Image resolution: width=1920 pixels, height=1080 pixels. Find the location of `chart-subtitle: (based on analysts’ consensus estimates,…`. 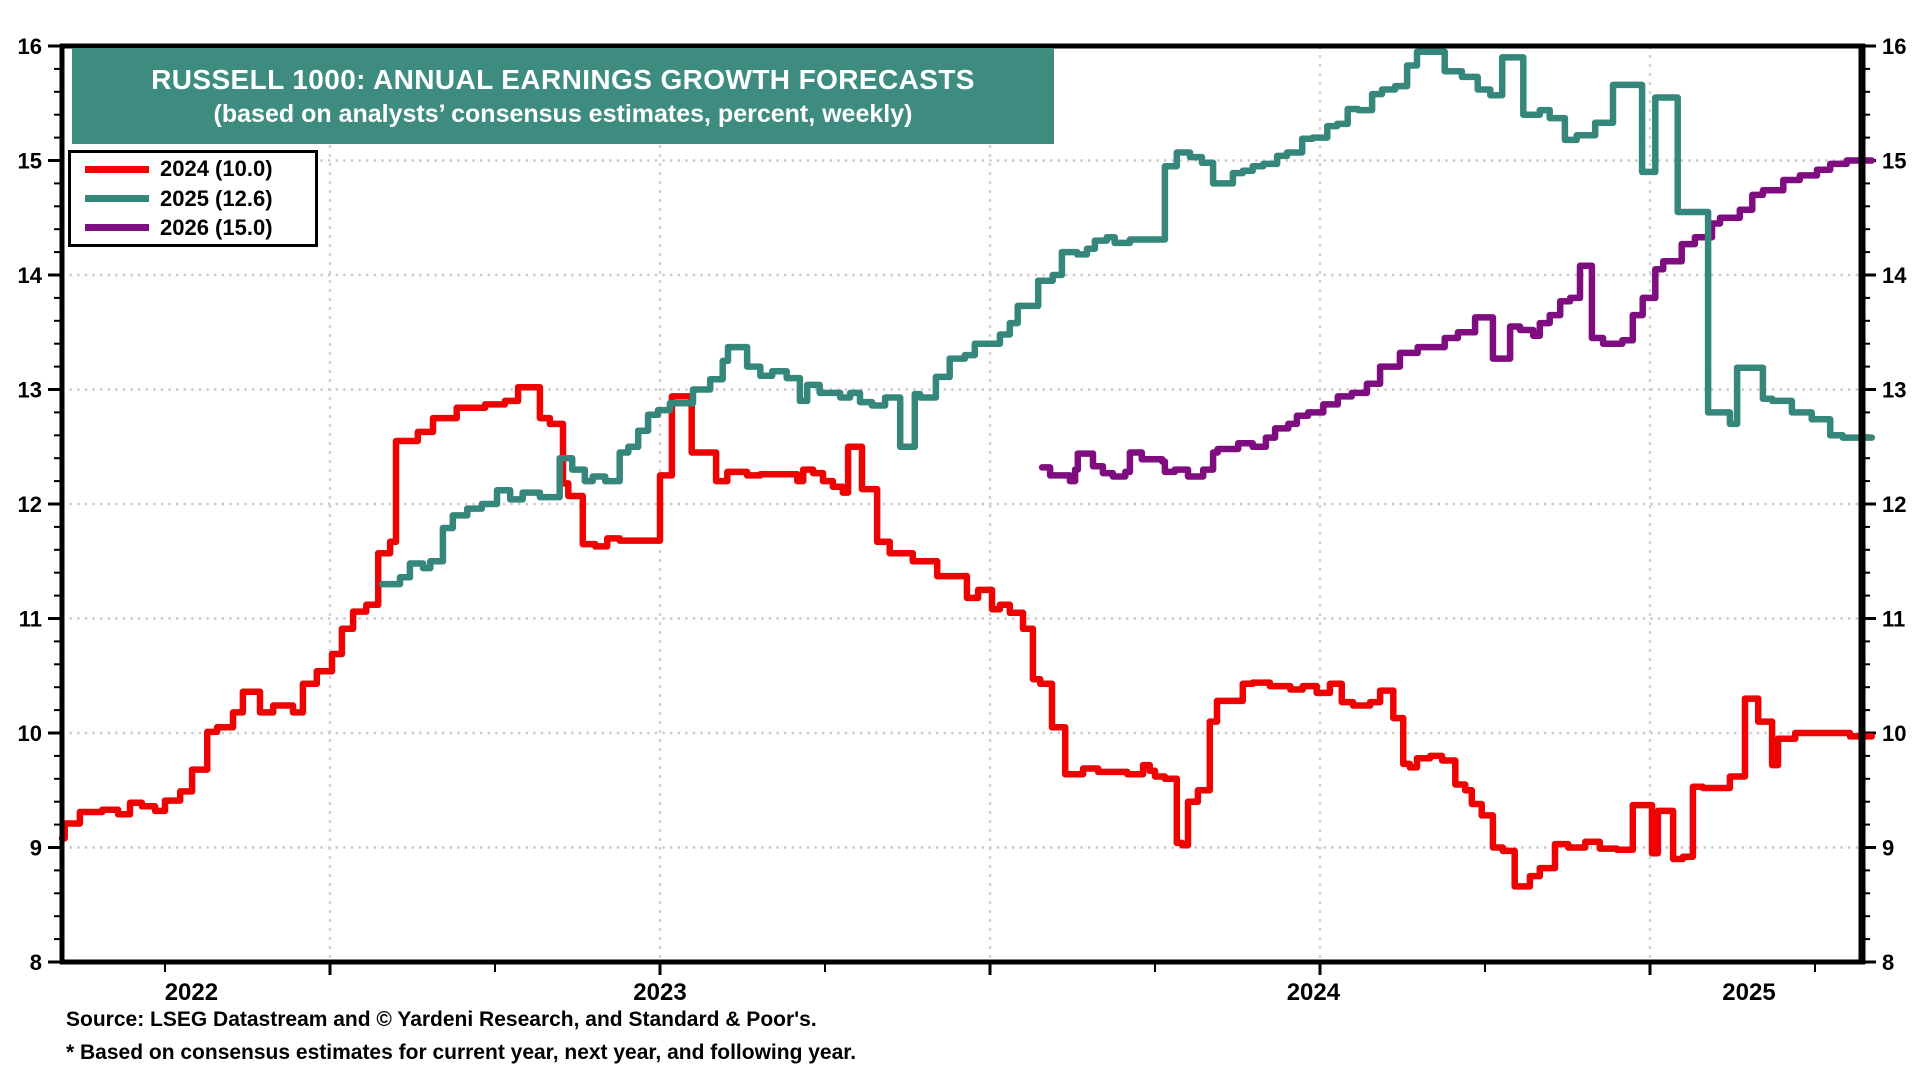

chart-subtitle: (based on analysts’ consensus estimates,… is located at coordinates (563, 113).